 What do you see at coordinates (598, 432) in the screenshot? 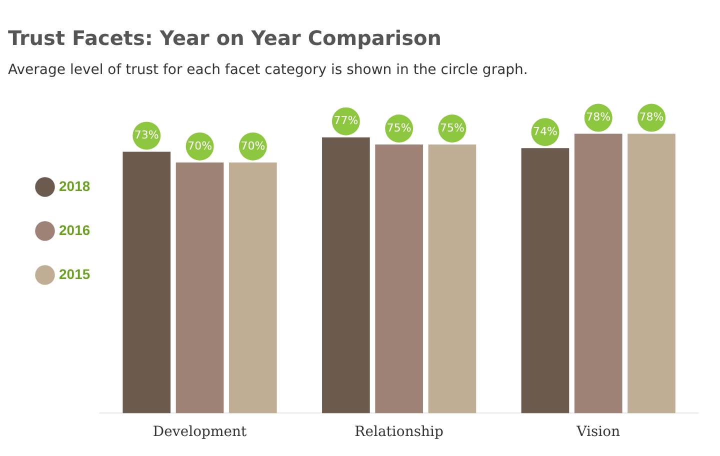
I see `x-tick-label: Vision` at bounding box center [598, 432].